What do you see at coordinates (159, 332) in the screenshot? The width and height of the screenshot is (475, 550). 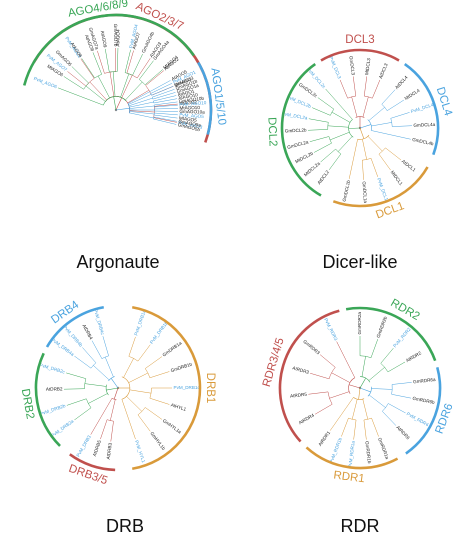 I see `leaf-label: PvM_DRB1b` at bounding box center [159, 332].